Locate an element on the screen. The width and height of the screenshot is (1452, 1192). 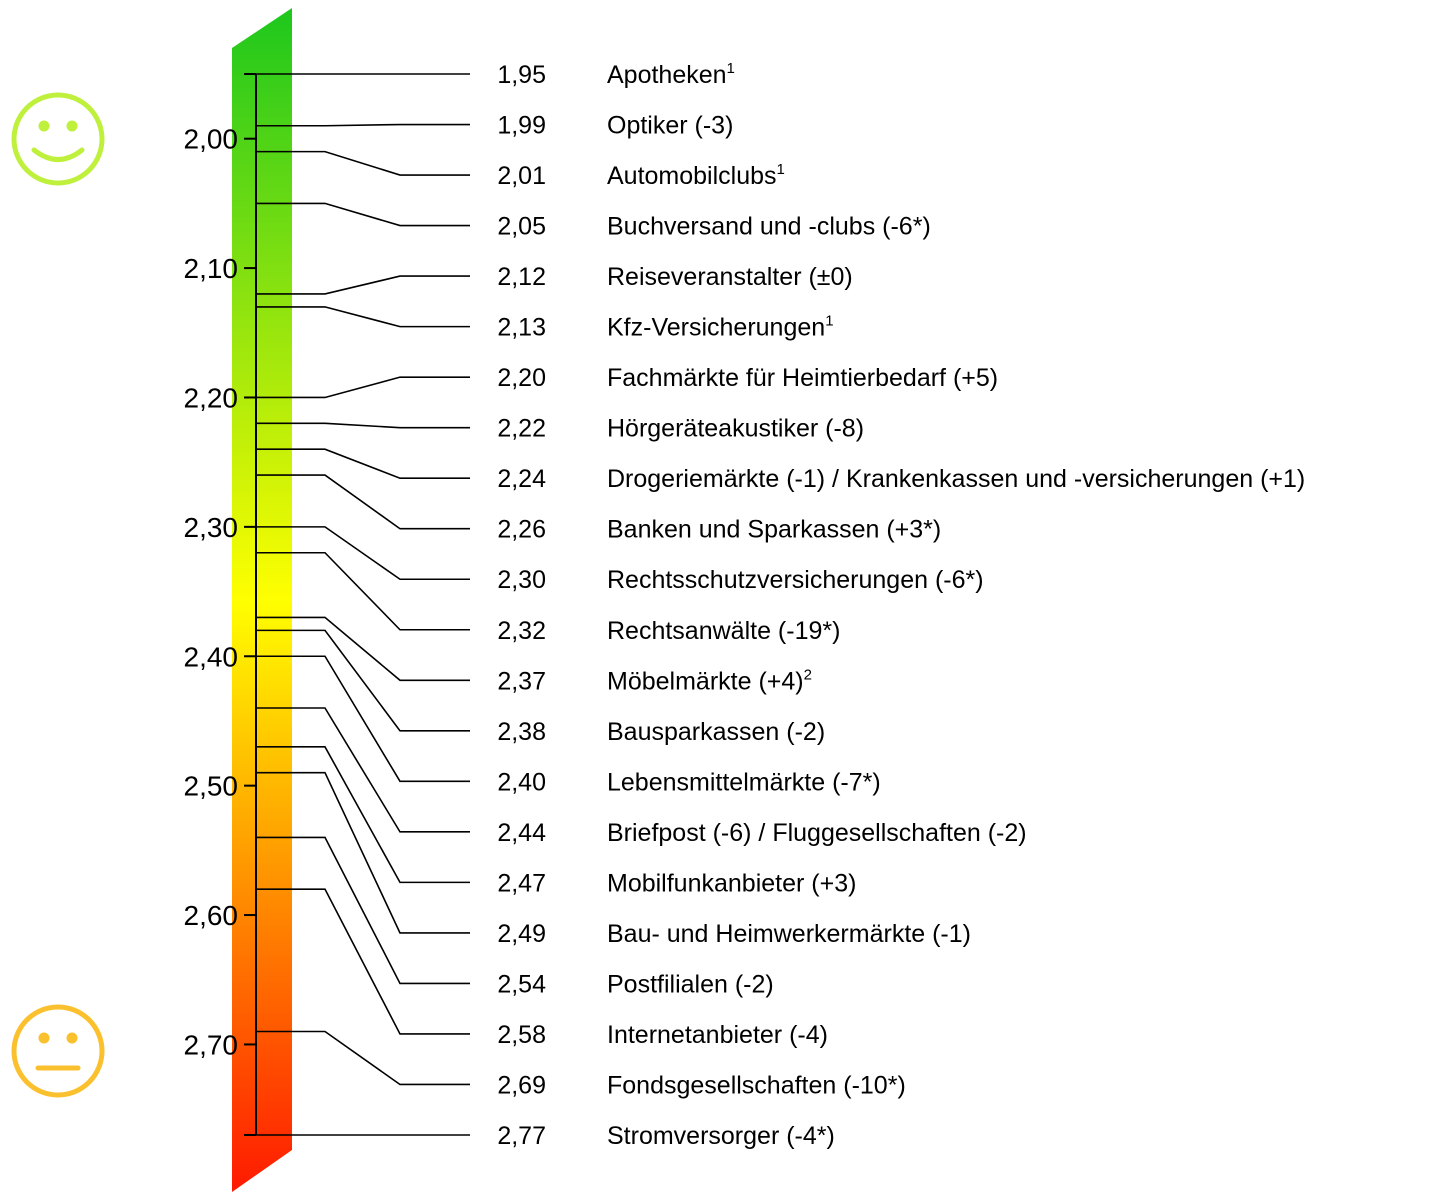
smiley-happy-icon is located at coordinates (58, 139).